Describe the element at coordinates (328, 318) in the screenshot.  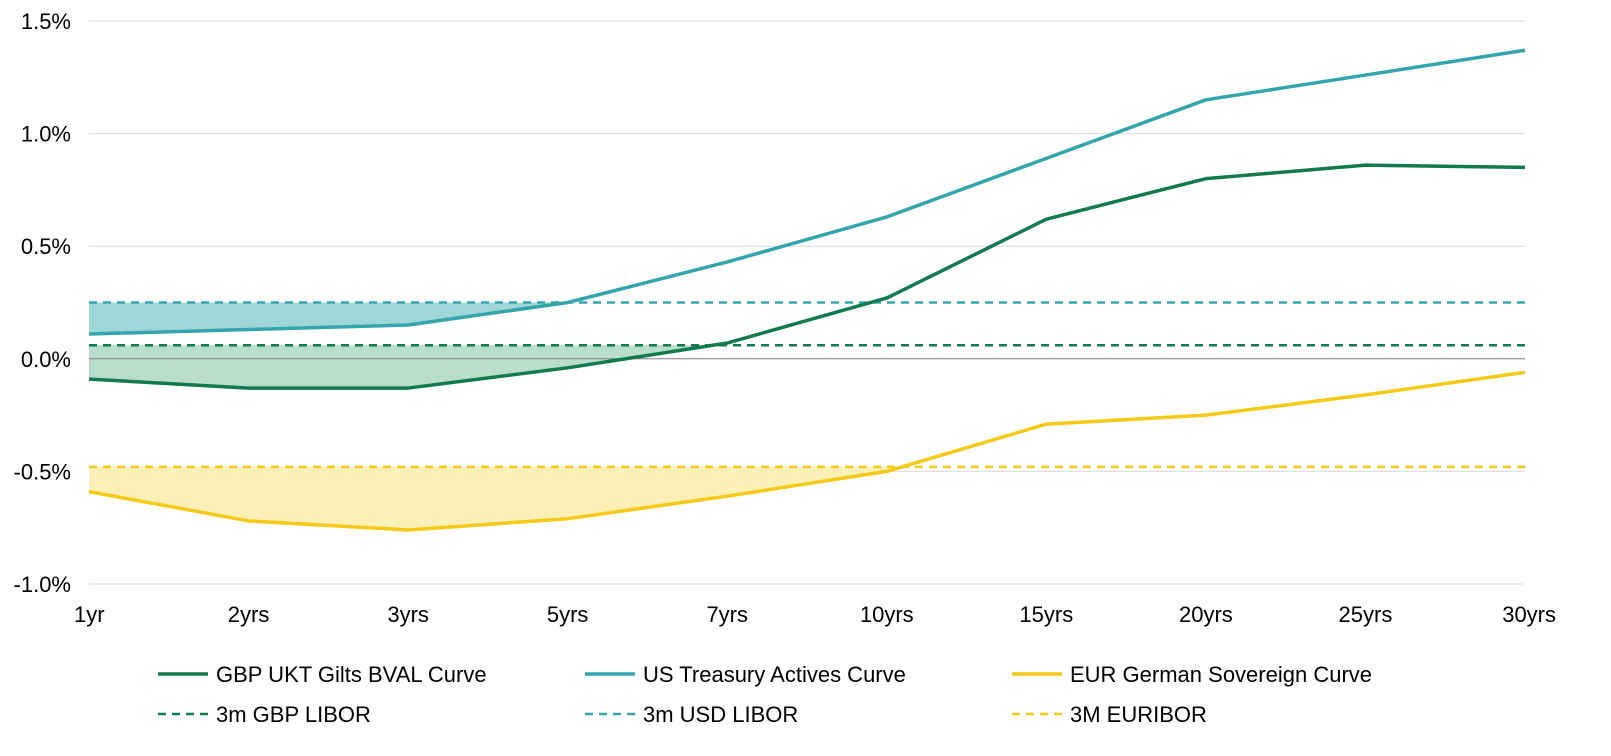
I see `shade-us-treasury-actives-curve` at that location.